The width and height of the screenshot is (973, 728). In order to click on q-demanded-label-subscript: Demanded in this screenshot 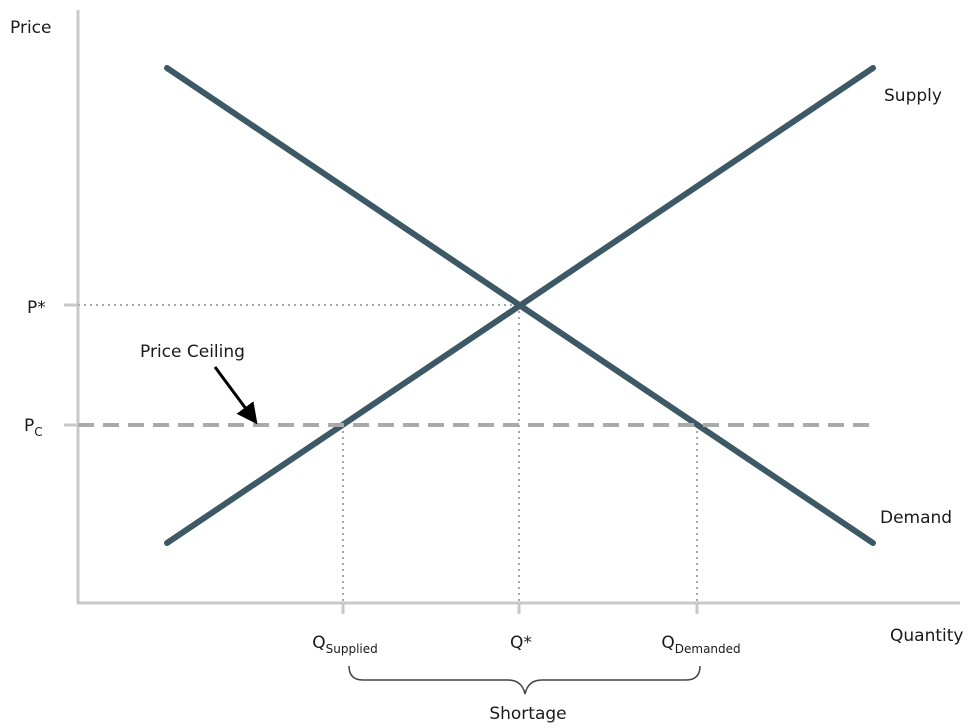, I will do `click(708, 649)`.